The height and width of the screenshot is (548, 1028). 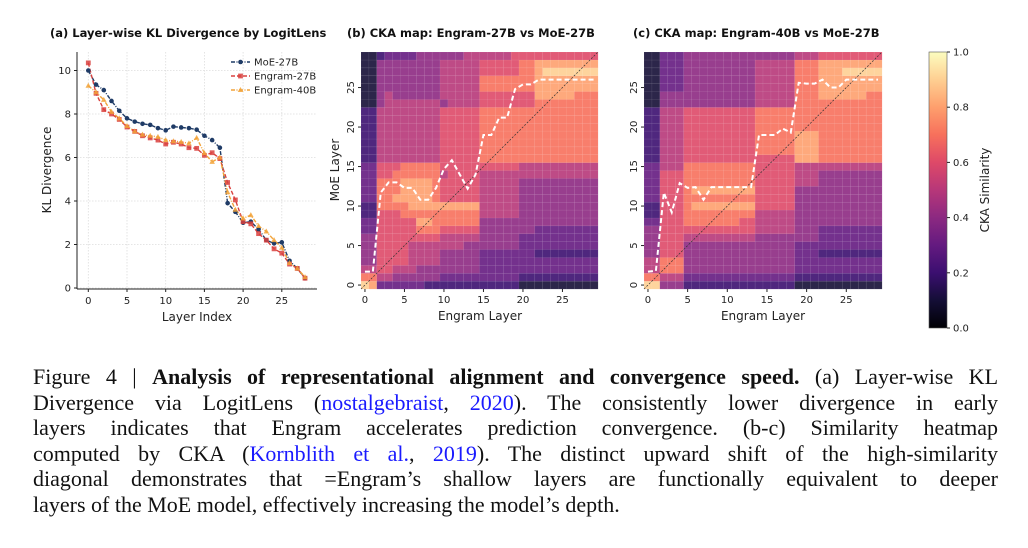 What do you see at coordinates (806, 300) in the screenshot?
I see `x-tick-label: 20` at bounding box center [806, 300].